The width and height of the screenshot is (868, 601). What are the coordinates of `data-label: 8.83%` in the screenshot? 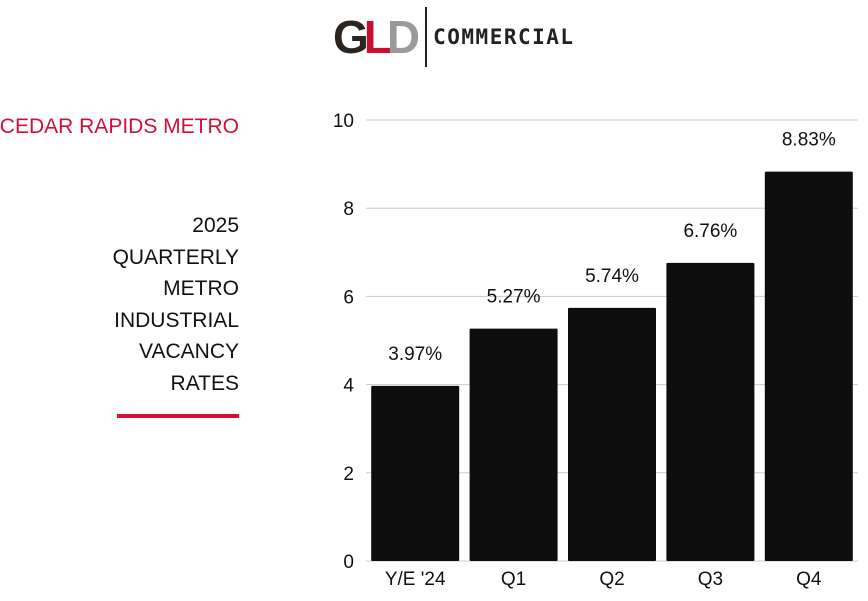 It's located at (809, 140).